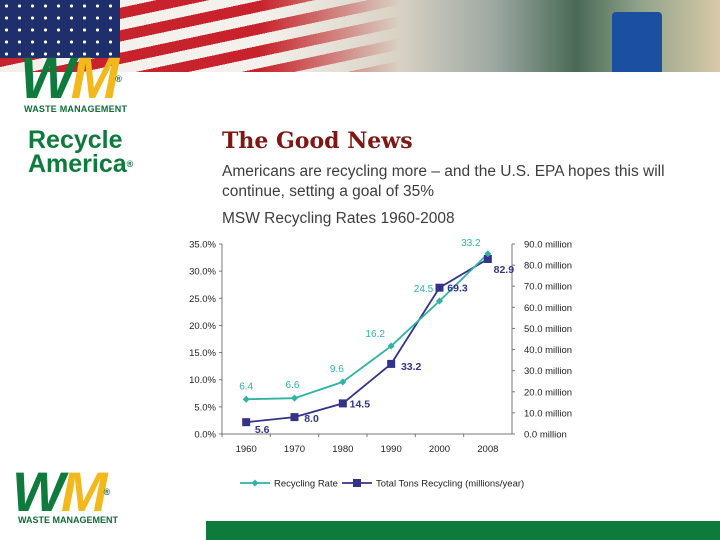 The height and width of the screenshot is (540, 720). Describe the element at coordinates (548, 350) in the screenshot. I see `y-right-tick-label: 40.0 million` at that location.